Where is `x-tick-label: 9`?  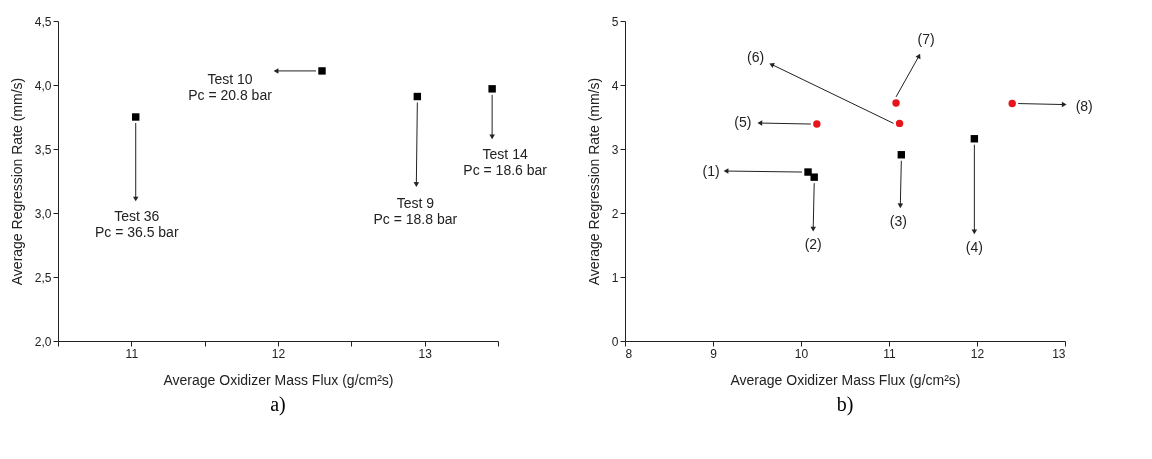 x-tick-label: 9 is located at coordinates (714, 353).